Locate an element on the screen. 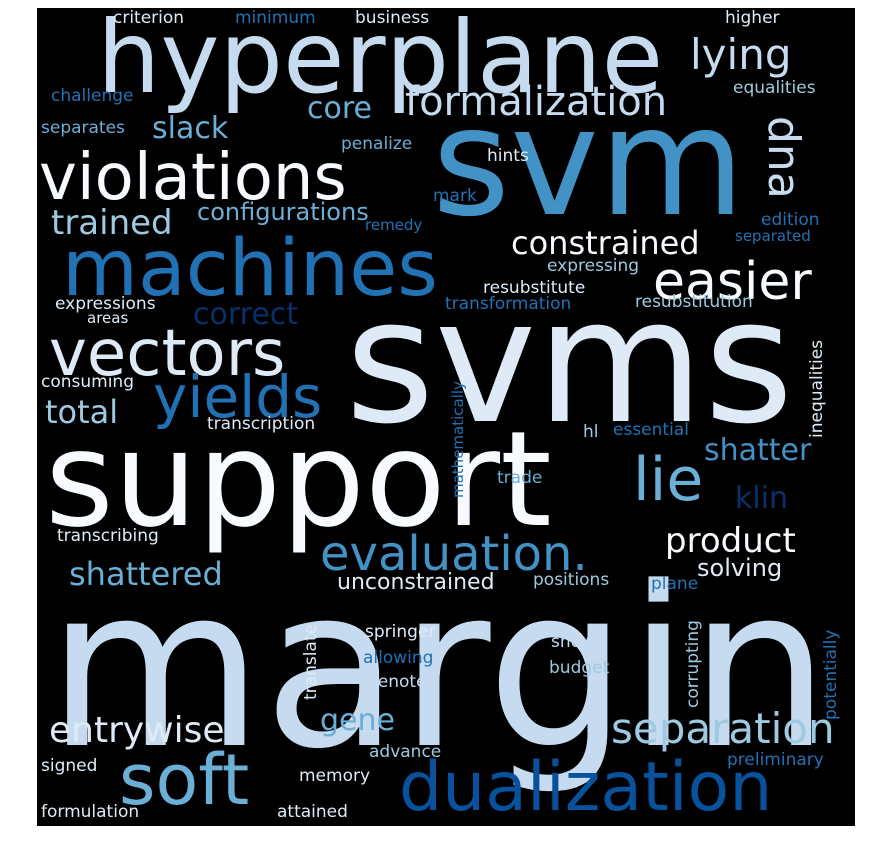 This screenshot has width=875, height=850. word-springer: springer is located at coordinates (400, 632).